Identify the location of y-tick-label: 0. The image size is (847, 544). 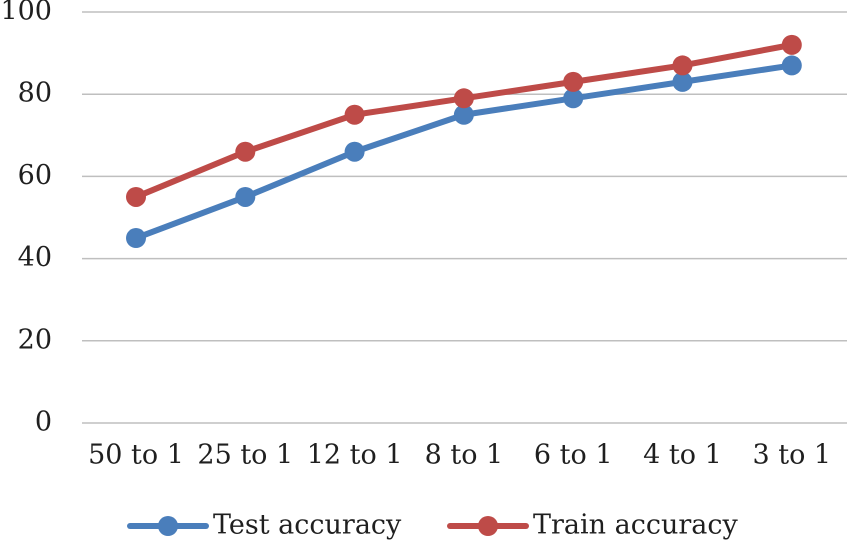
(43, 422).